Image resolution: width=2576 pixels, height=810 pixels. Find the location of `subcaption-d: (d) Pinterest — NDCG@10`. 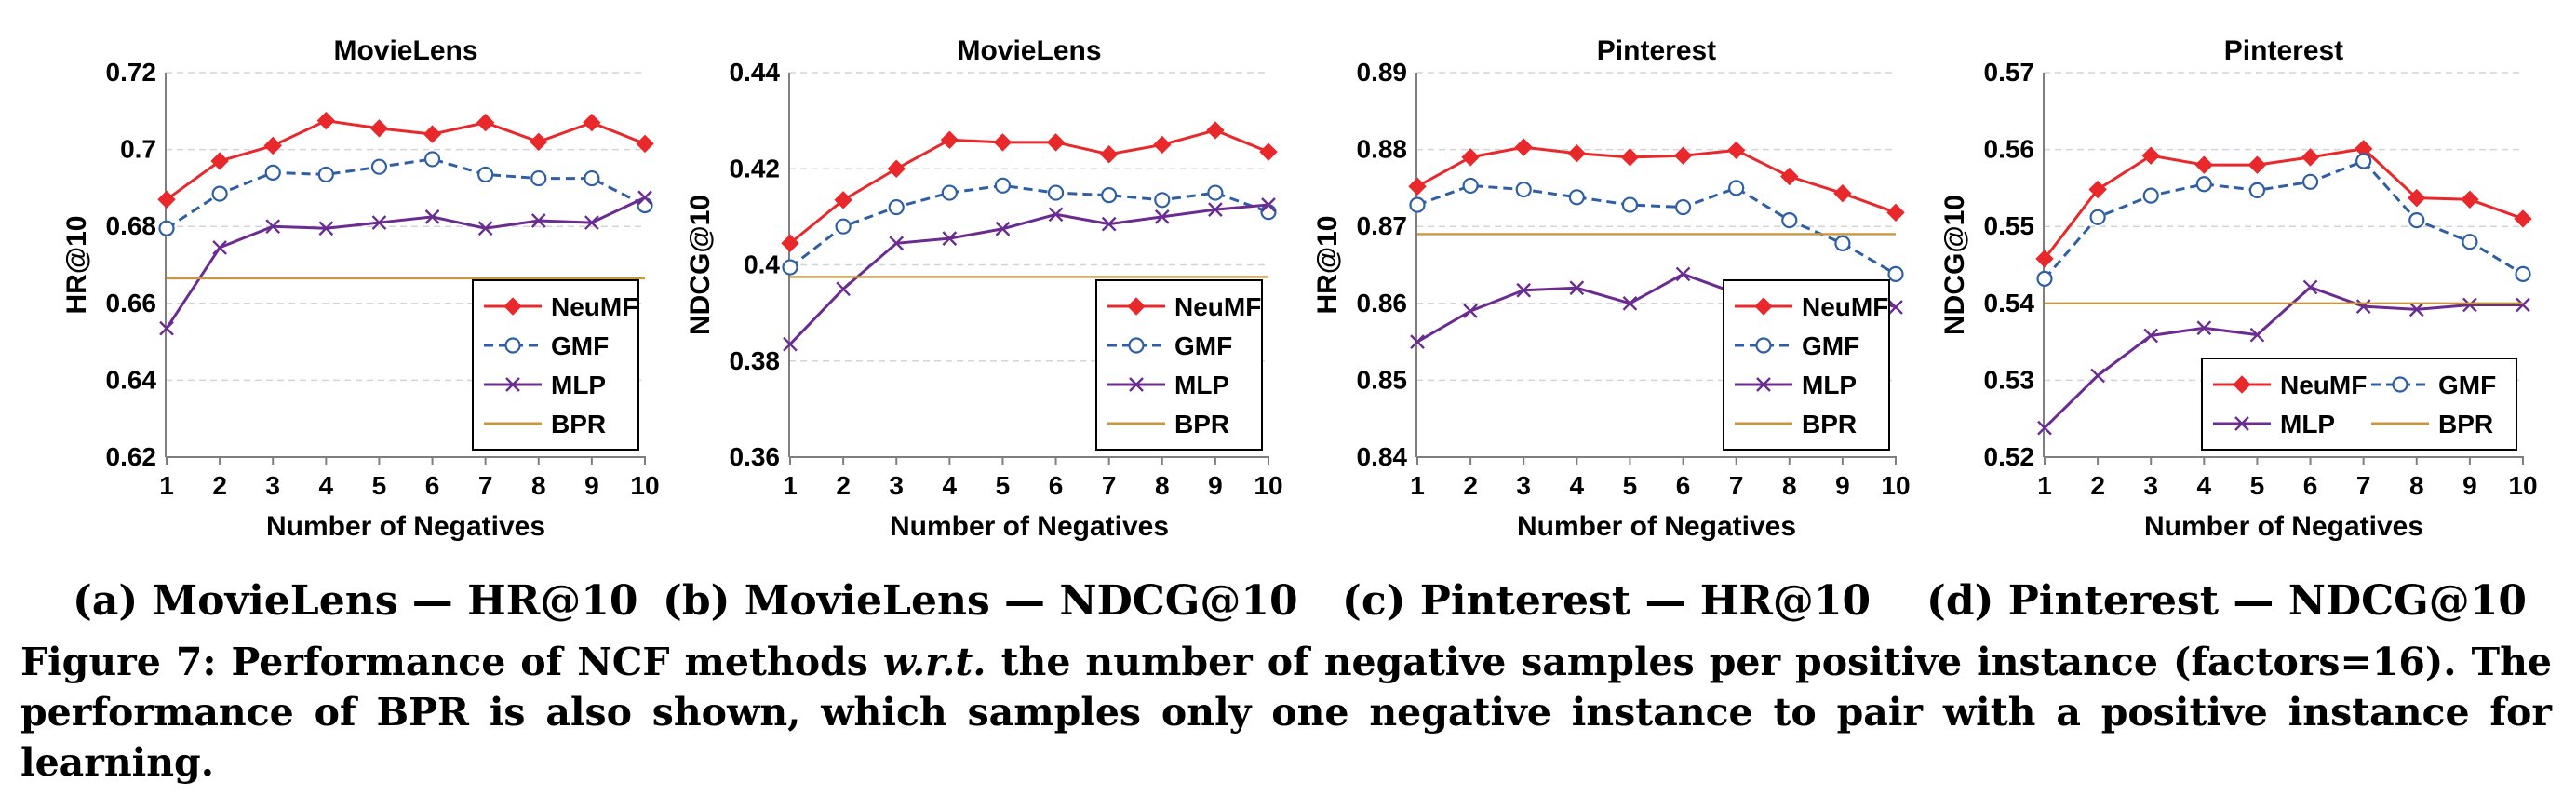

subcaption-d: (d) Pinterest — NDCG@10 is located at coordinates (2226, 601).